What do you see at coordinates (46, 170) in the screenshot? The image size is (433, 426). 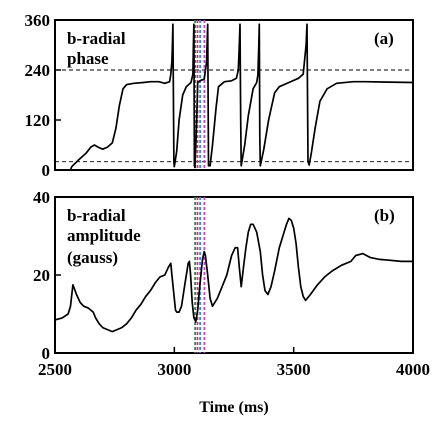 I see `y-tick-label-a-0: 0` at bounding box center [46, 170].